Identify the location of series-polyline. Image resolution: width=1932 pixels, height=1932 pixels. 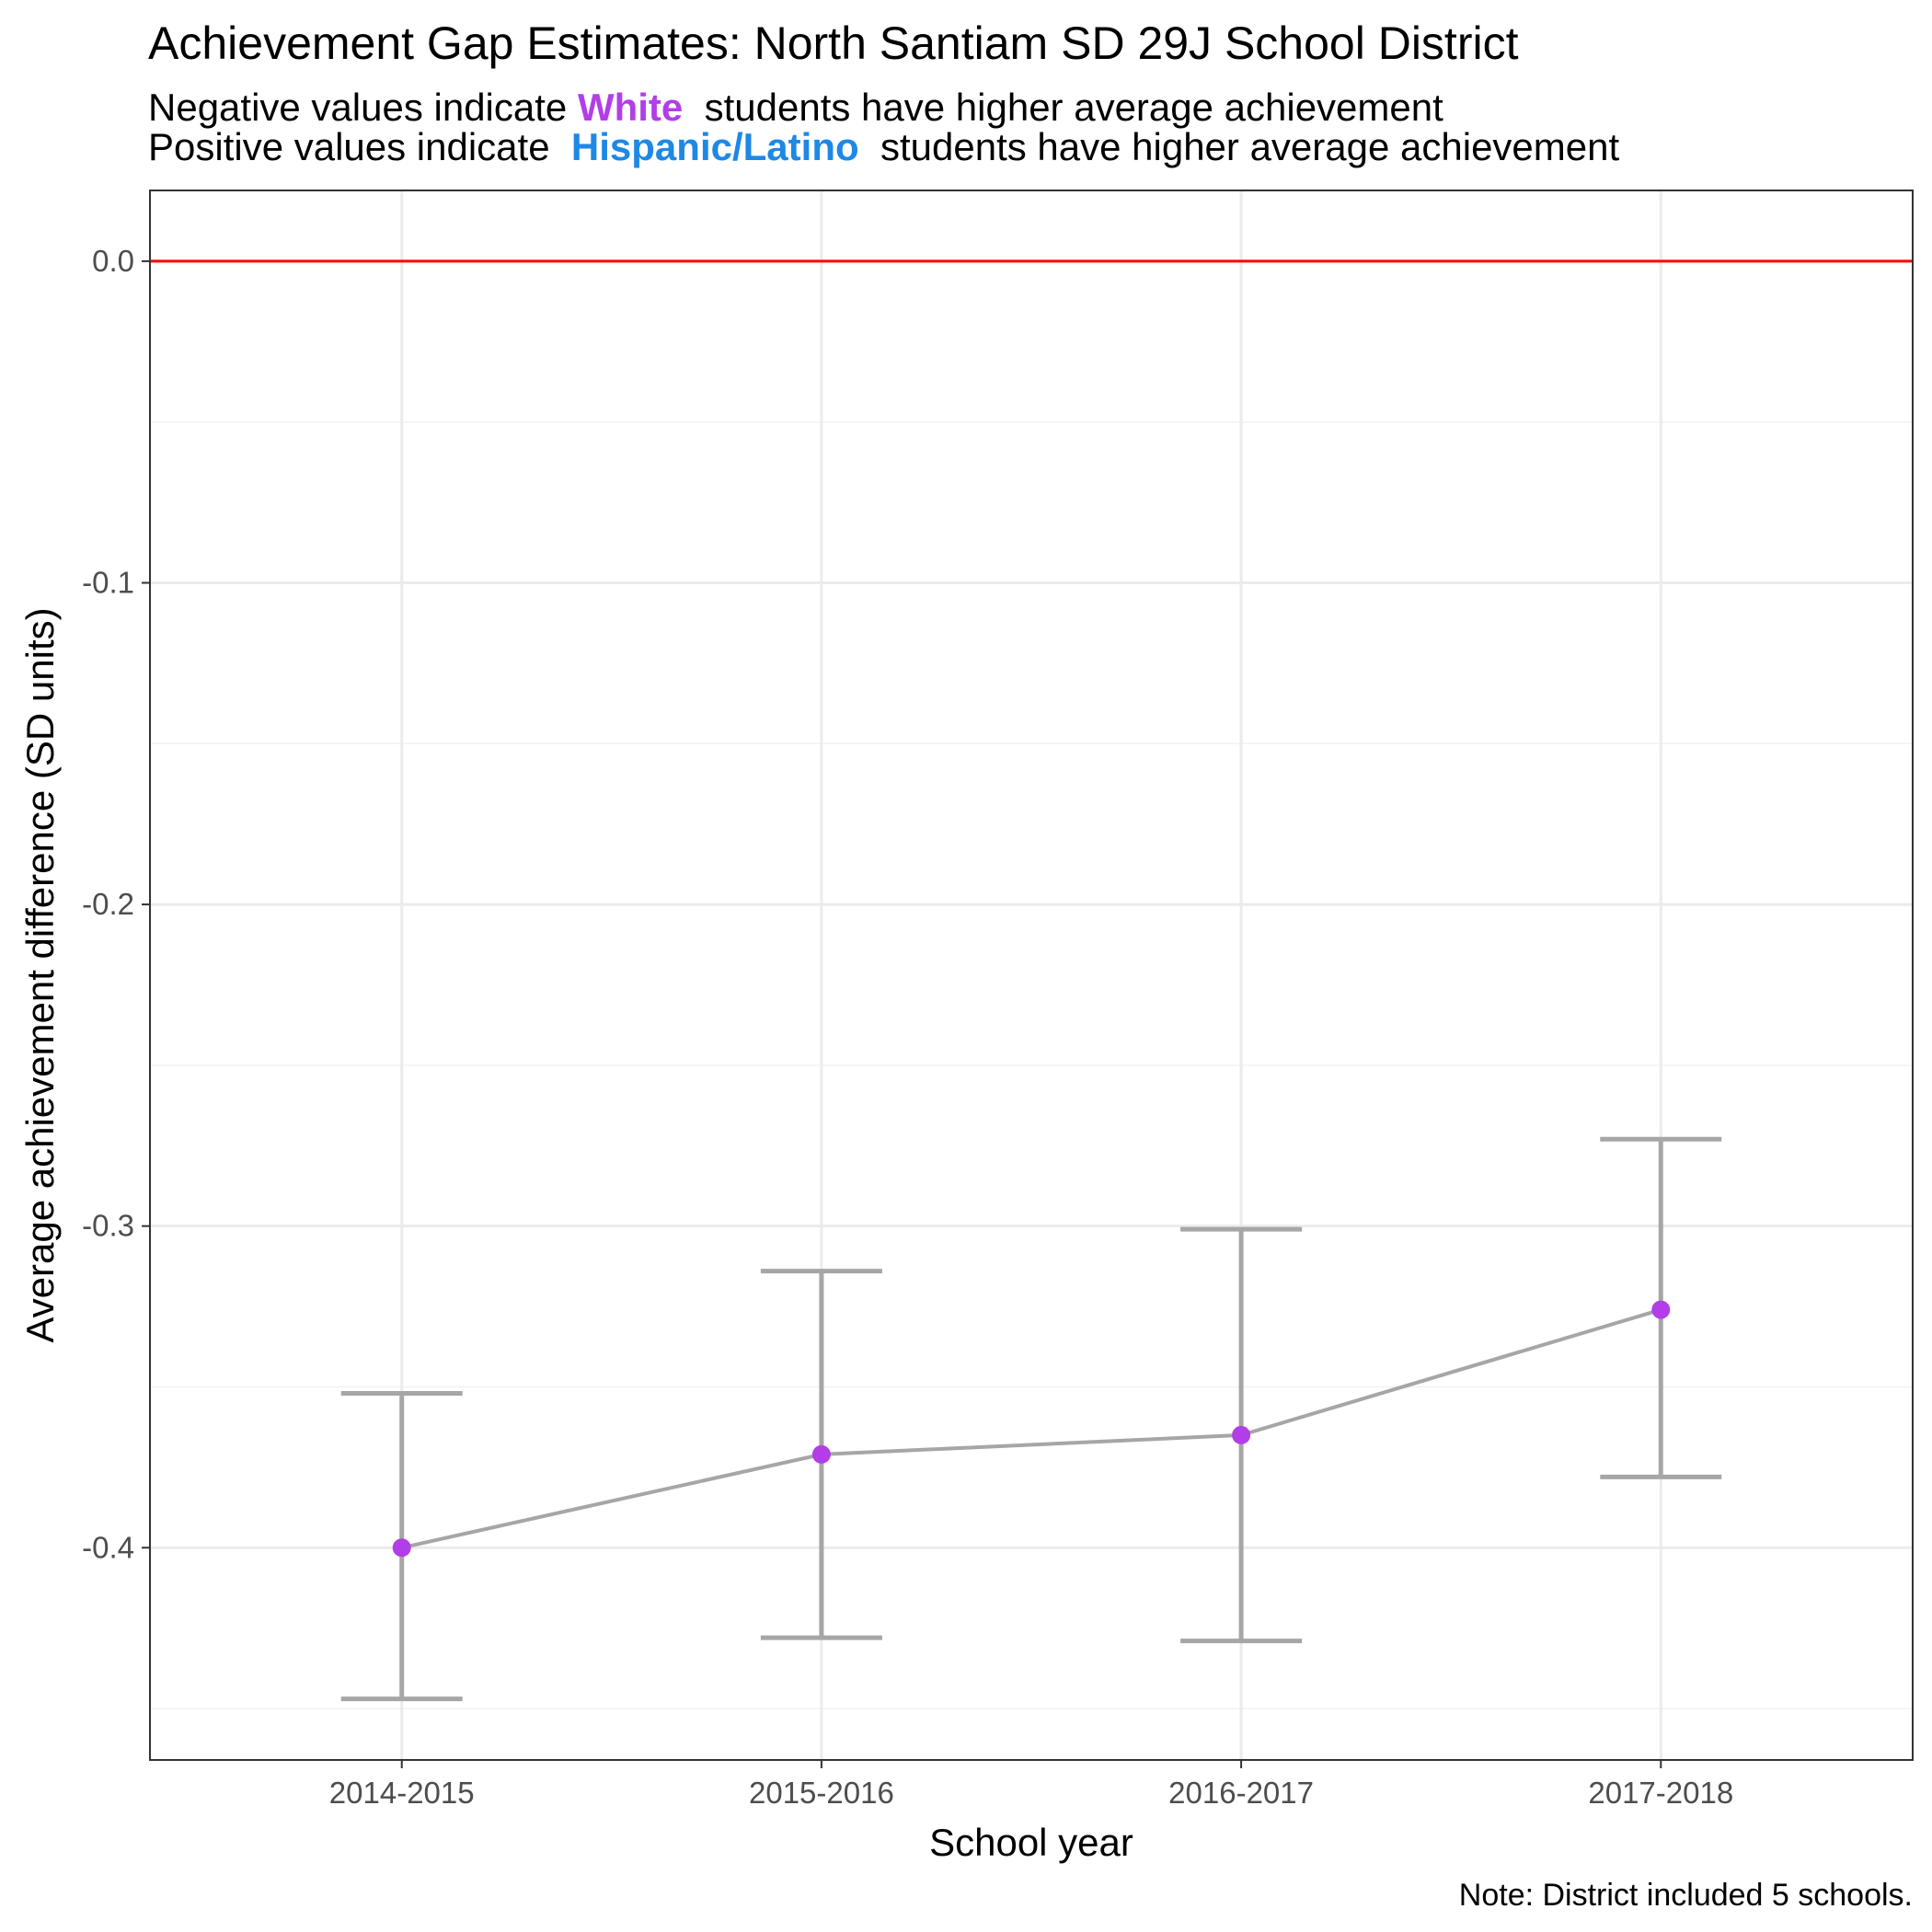
(1031, 1428).